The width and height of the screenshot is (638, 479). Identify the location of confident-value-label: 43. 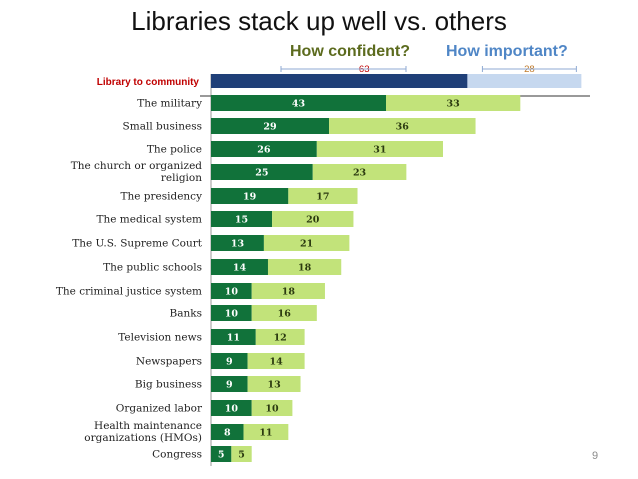
(298, 104).